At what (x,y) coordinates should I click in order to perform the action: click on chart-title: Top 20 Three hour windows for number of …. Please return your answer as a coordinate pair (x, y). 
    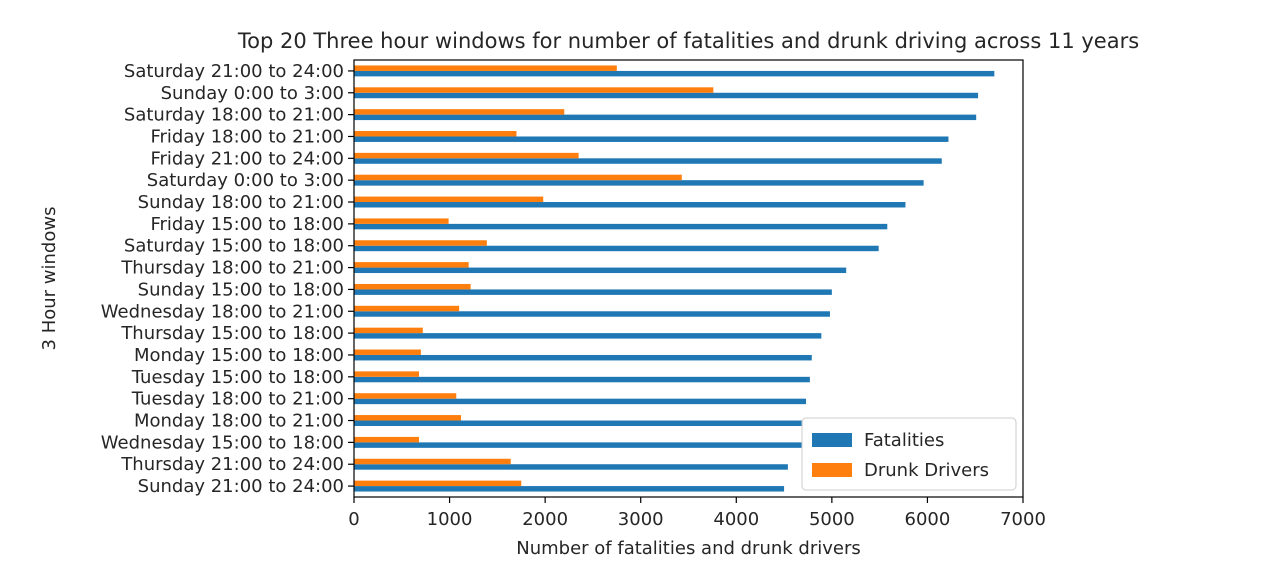
    Looking at the image, I should click on (688, 41).